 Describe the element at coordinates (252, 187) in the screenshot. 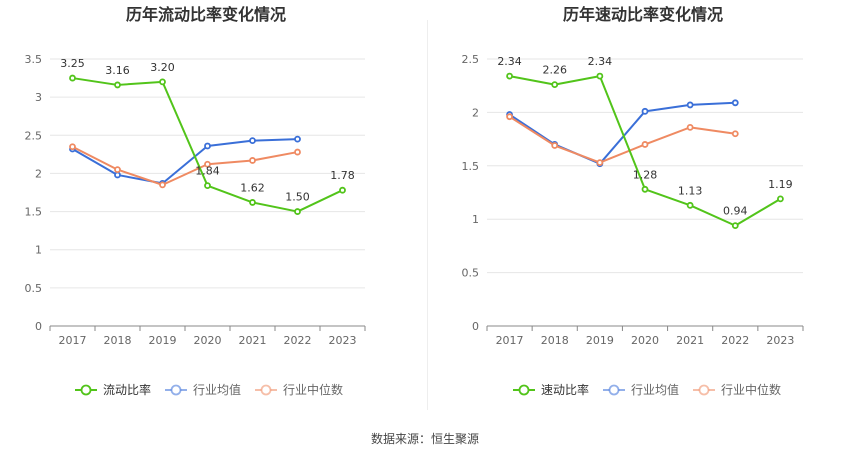

I see `data-label: 1.62` at that location.